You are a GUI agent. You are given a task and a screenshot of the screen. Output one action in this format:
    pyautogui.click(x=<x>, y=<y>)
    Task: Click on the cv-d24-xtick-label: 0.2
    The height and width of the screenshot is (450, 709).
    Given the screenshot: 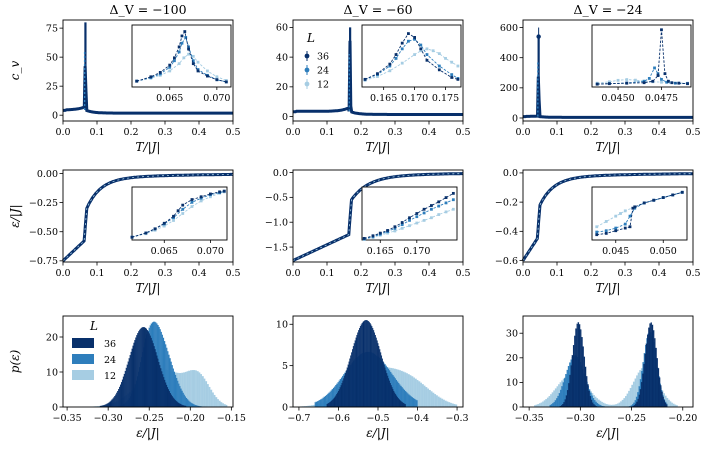 What is the action you would take?
    pyautogui.click(x=590, y=132)
    